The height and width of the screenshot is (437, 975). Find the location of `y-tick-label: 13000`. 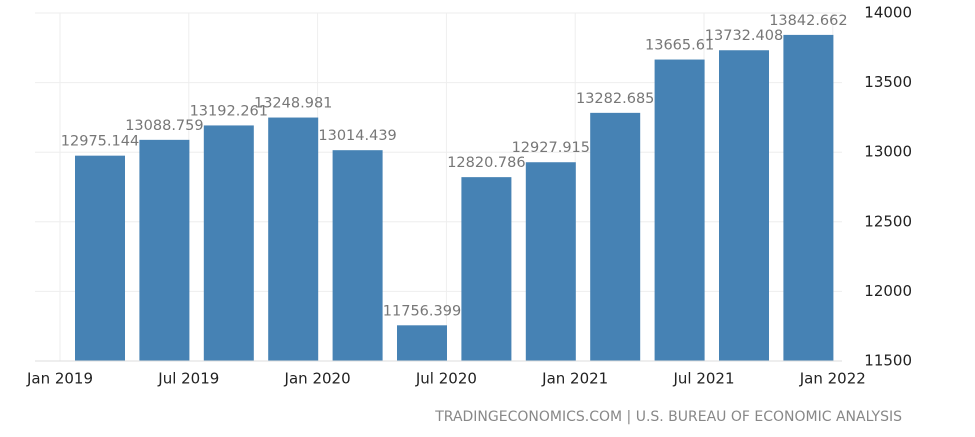

y-tick-label: 13000 is located at coordinates (888, 152).